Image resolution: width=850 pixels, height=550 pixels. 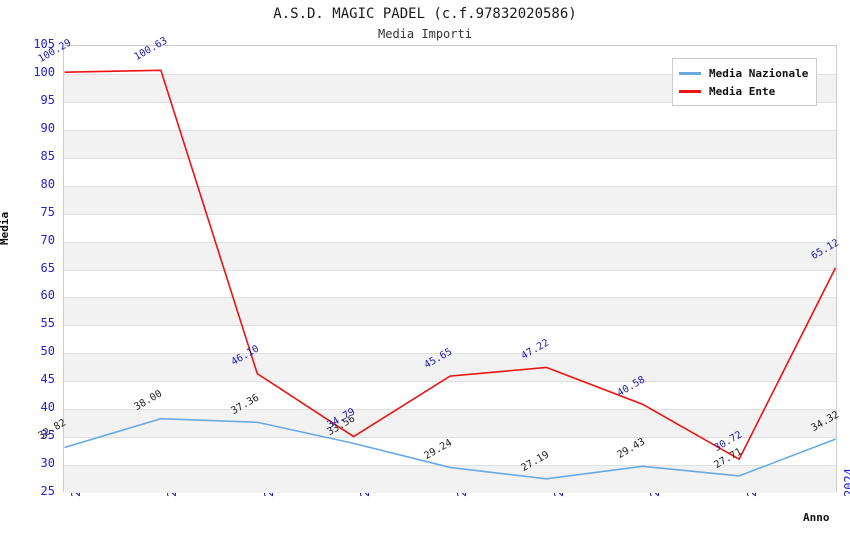 I want to click on y-tick-label: 50, so click(x=47, y=351).